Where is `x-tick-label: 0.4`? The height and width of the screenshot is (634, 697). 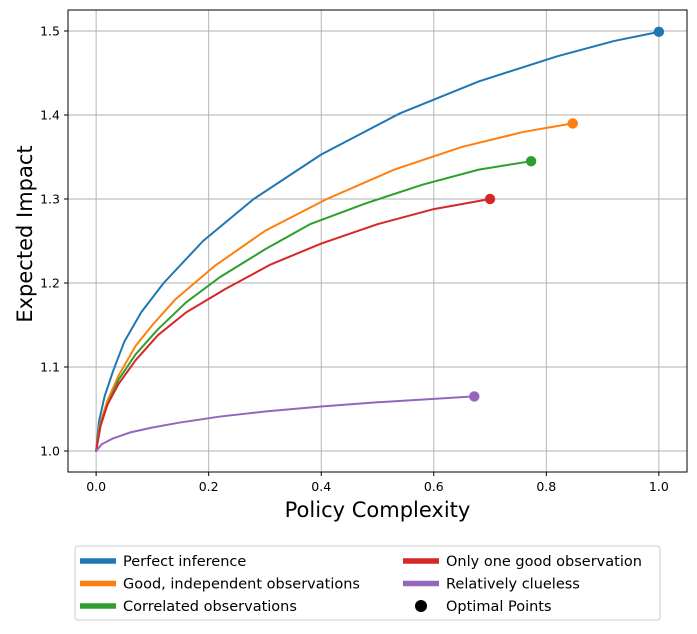 x-tick-label: 0.4 is located at coordinates (321, 486).